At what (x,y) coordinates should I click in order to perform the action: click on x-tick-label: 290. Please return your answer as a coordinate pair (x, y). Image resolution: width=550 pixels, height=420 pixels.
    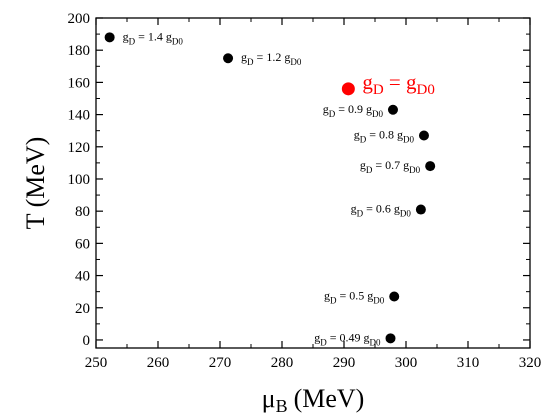
    Looking at the image, I should click on (344, 363).